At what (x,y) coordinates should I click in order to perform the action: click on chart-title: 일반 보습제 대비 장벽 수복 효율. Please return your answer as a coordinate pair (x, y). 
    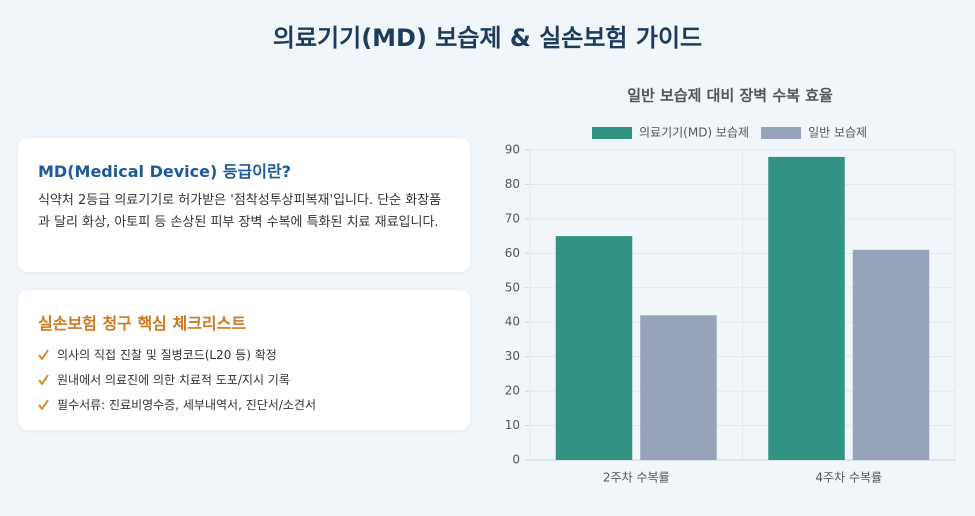
    Looking at the image, I should click on (730, 96).